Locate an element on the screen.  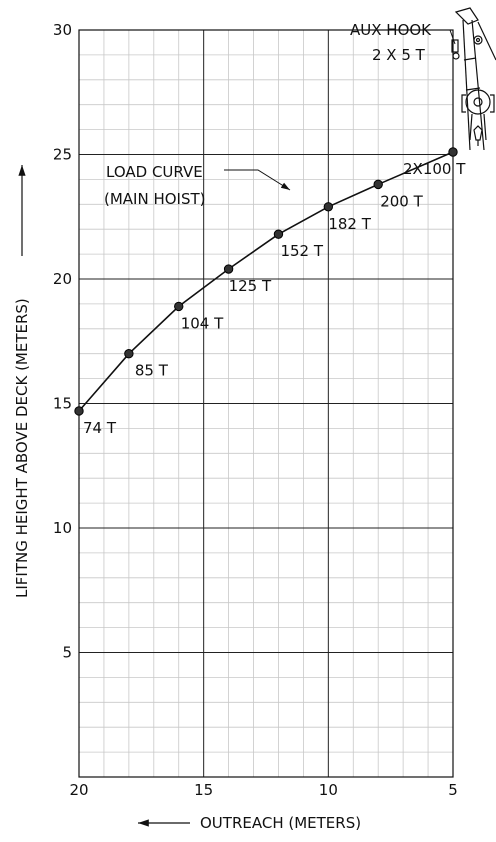
y-tick-labels: 5 10 15 20 25 30 is located at coordinates (62, 341).